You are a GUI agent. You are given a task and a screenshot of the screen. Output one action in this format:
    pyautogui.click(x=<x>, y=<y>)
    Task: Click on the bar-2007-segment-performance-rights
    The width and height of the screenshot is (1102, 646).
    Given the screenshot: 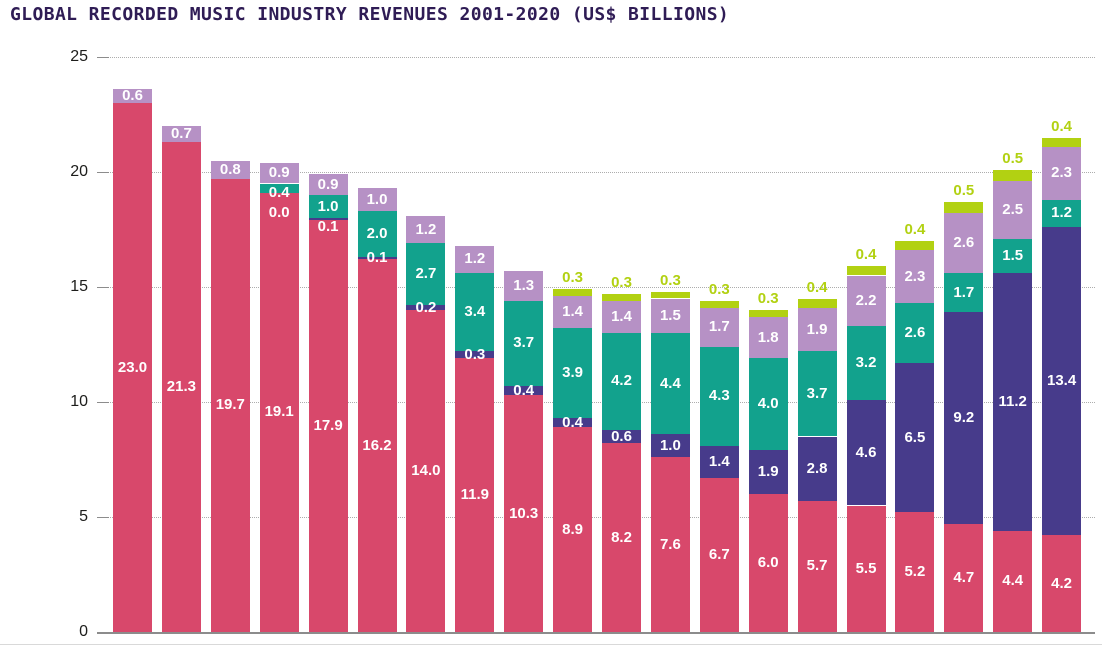 What is the action you would take?
    pyautogui.click(x=426, y=229)
    